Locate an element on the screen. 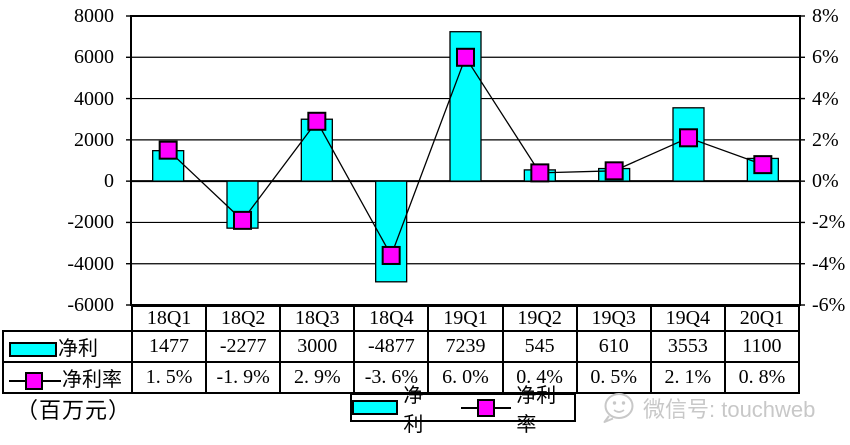 This screenshot has width=850, height=445. table-cell: 545 is located at coordinates (539, 346).